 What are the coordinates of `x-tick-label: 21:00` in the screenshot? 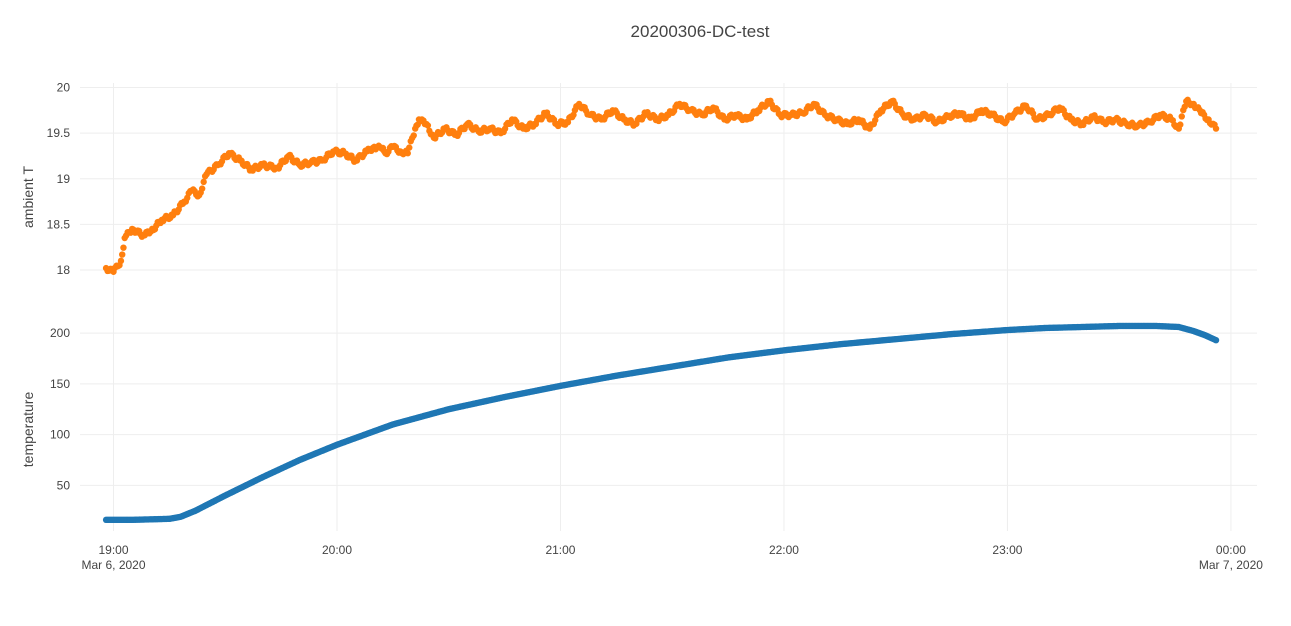 It's located at (560, 550).